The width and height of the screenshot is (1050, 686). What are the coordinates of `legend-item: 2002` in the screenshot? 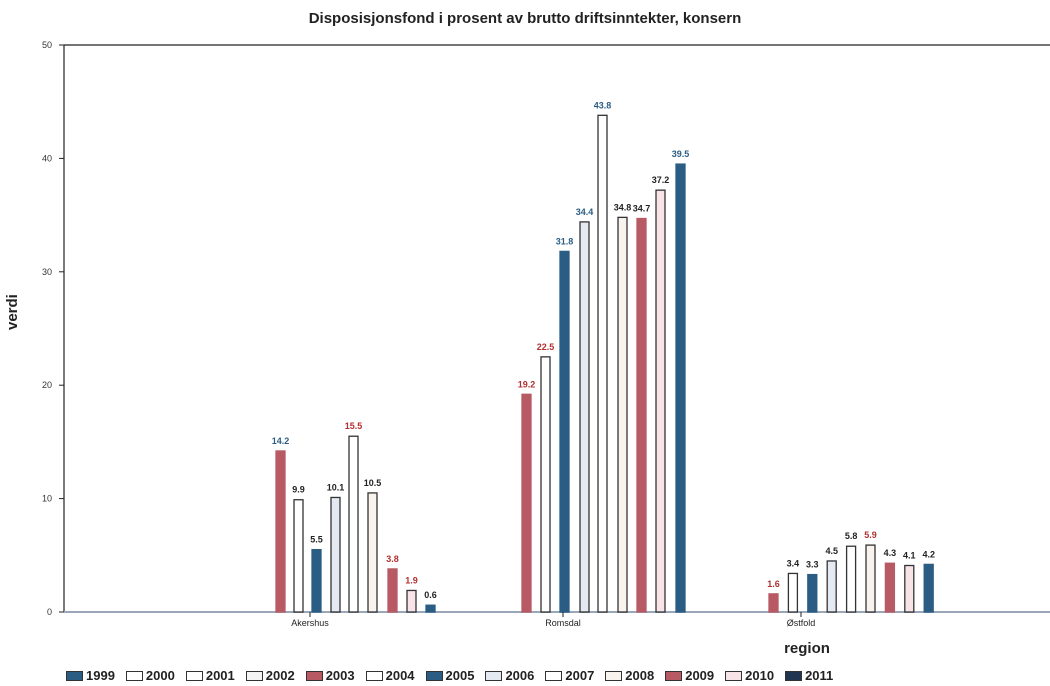 It's located at (270, 675).